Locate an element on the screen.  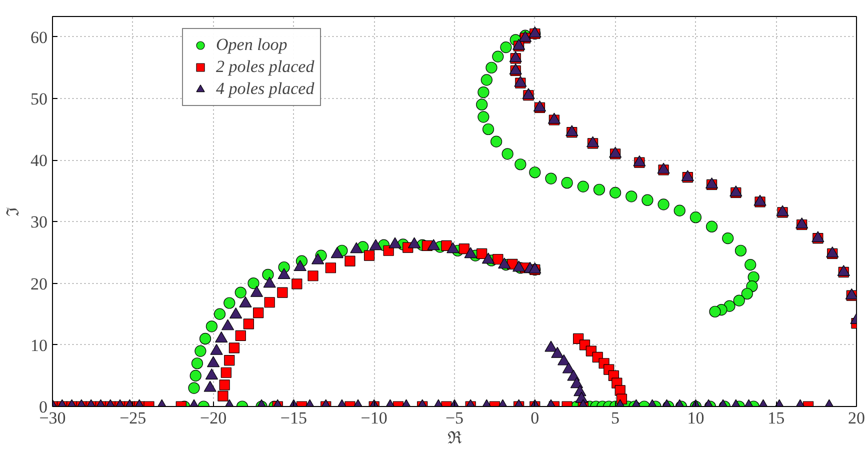
legend-label: 4 poles placed is located at coordinates (265, 89).